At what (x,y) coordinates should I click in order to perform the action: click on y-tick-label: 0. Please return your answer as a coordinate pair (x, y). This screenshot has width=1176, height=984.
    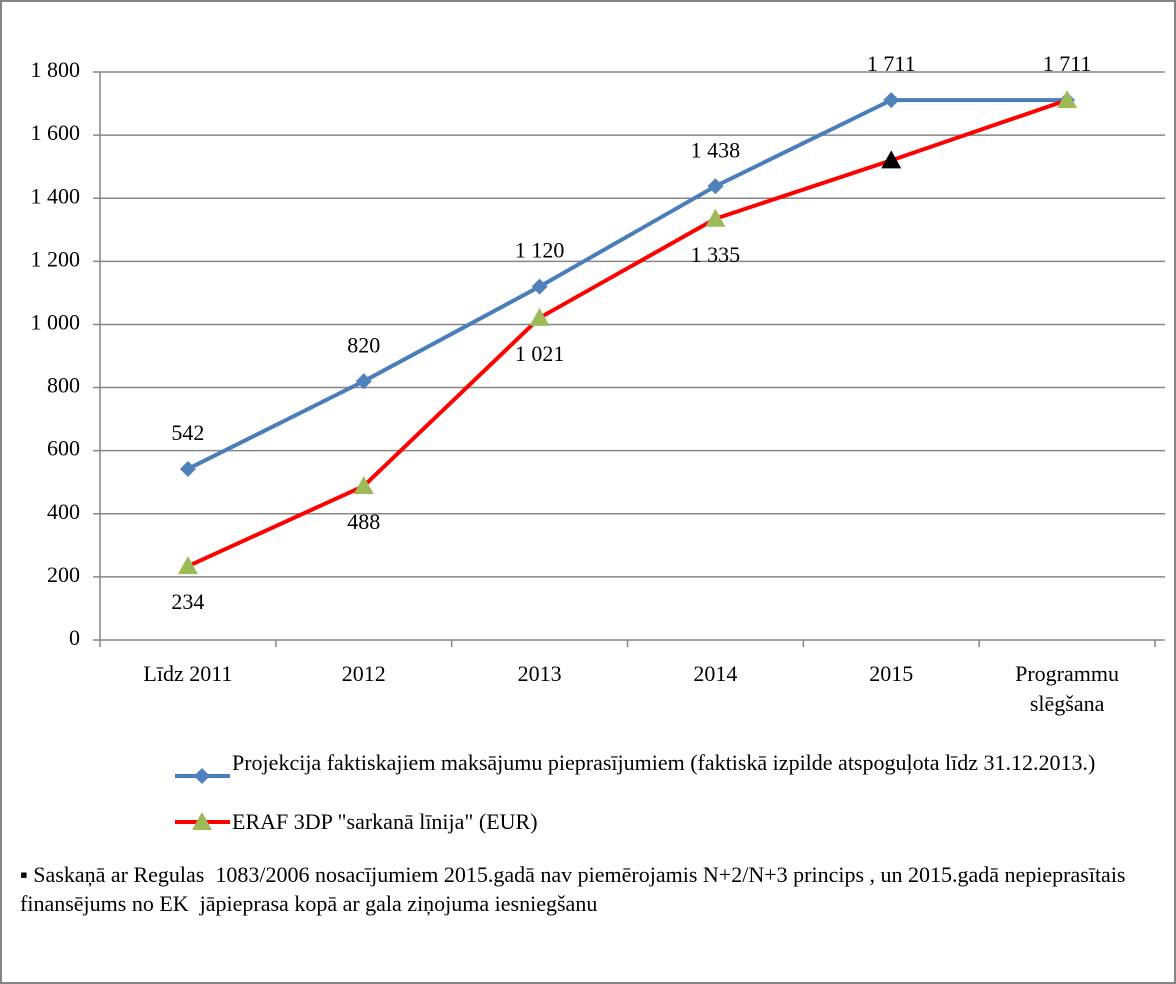
    Looking at the image, I should click on (74, 637).